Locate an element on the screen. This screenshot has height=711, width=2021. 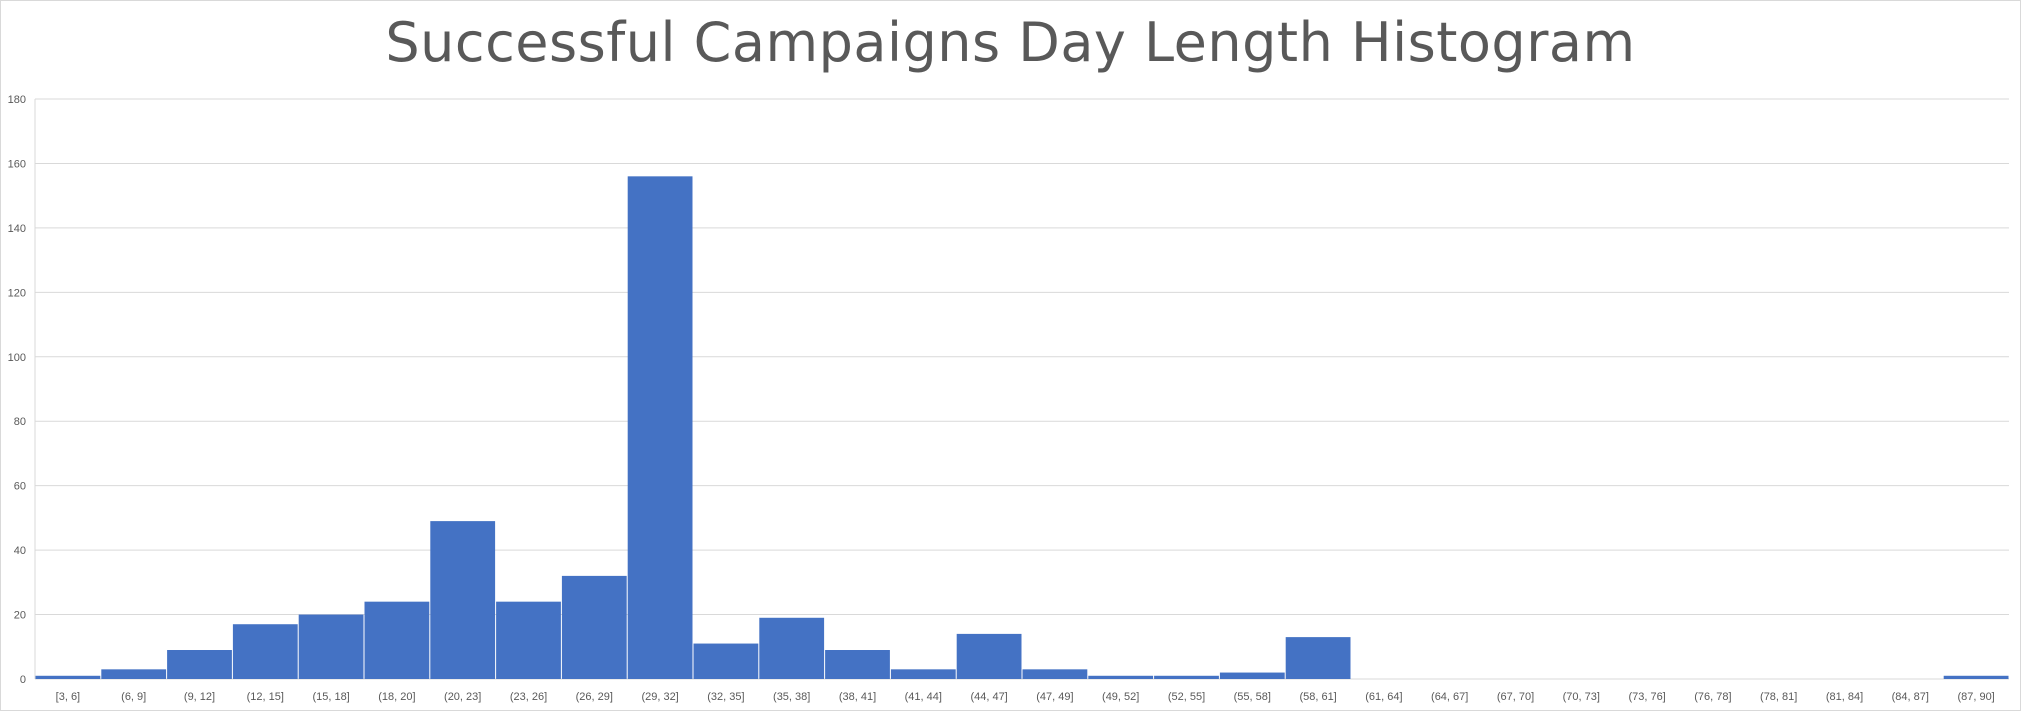
x-tick-label: (61, 64] is located at coordinates (1383, 697).